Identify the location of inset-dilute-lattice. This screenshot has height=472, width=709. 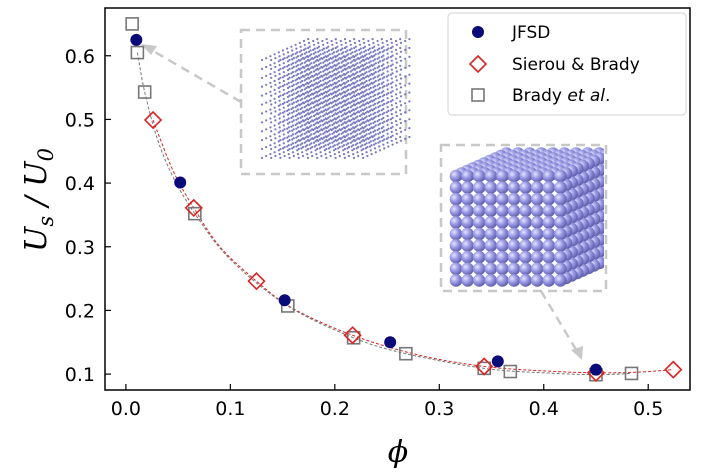
(325, 102).